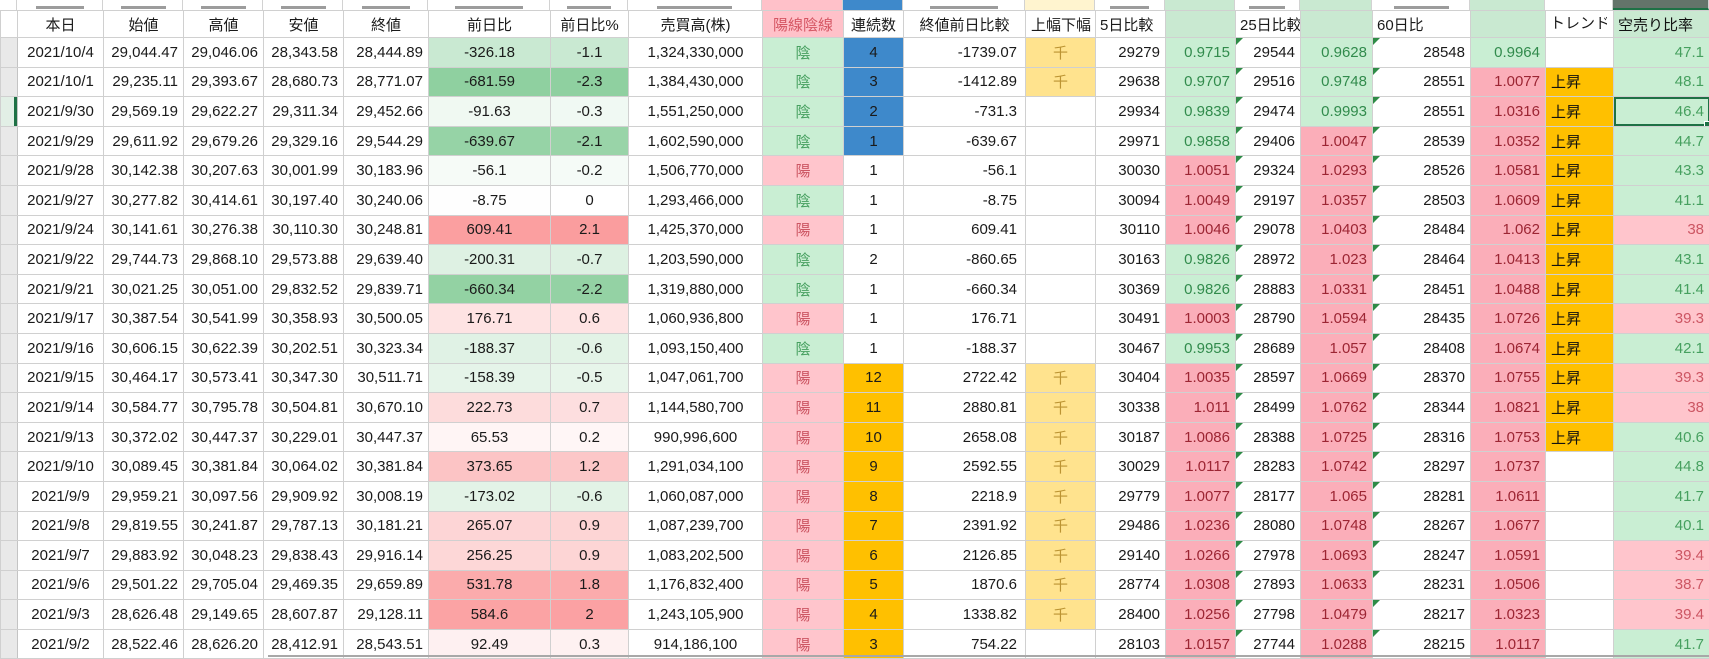 Image resolution: width=1709 pixels, height=659 pixels. What do you see at coordinates (386, 318) in the screenshot?
I see `cell-close: 30,500.05` at bounding box center [386, 318].